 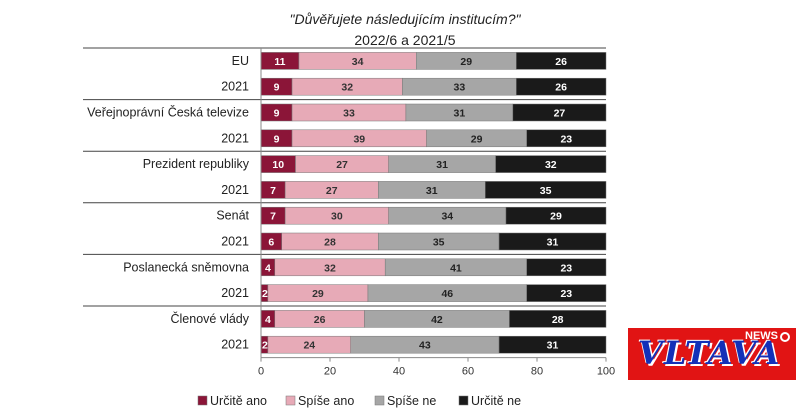 I want to click on x-tick-label: 80, so click(x=537, y=372).